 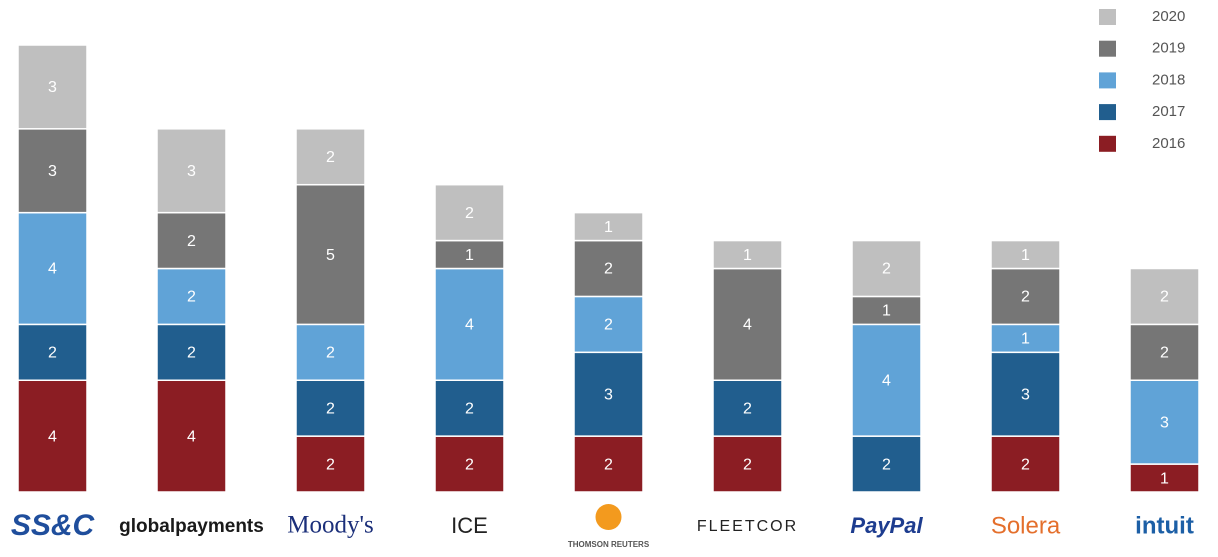 I want to click on category-label: THOMSON REUTERS, so click(x=609, y=544).